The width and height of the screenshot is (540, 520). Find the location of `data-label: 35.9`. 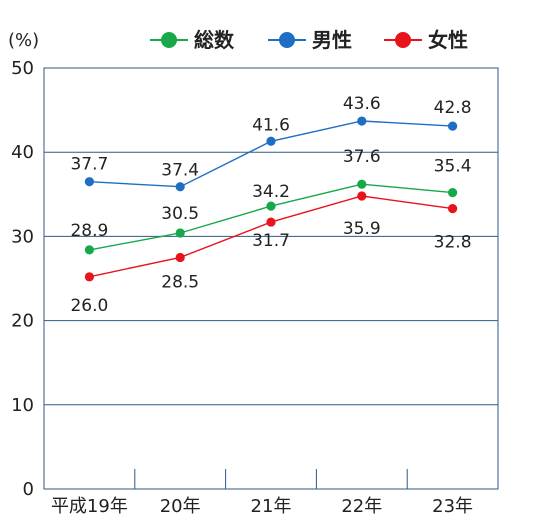

data-label: 35.9 is located at coordinates (362, 229).